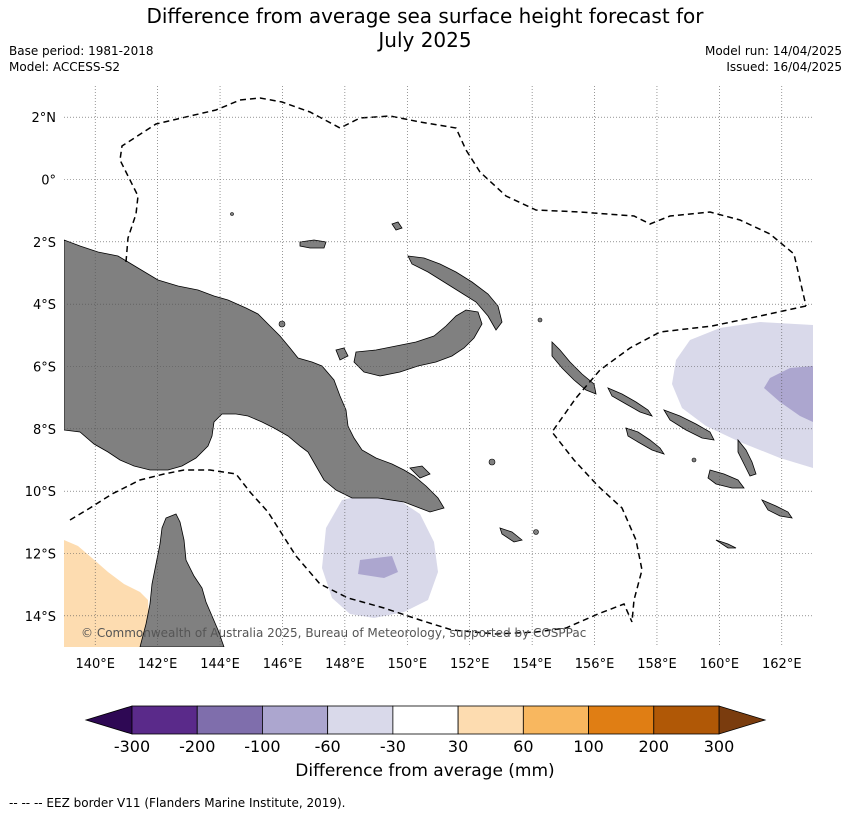 The width and height of the screenshot is (850, 816). What do you see at coordinates (782, 664) in the screenshot?
I see `lon-tick-label: 162°E` at bounding box center [782, 664].